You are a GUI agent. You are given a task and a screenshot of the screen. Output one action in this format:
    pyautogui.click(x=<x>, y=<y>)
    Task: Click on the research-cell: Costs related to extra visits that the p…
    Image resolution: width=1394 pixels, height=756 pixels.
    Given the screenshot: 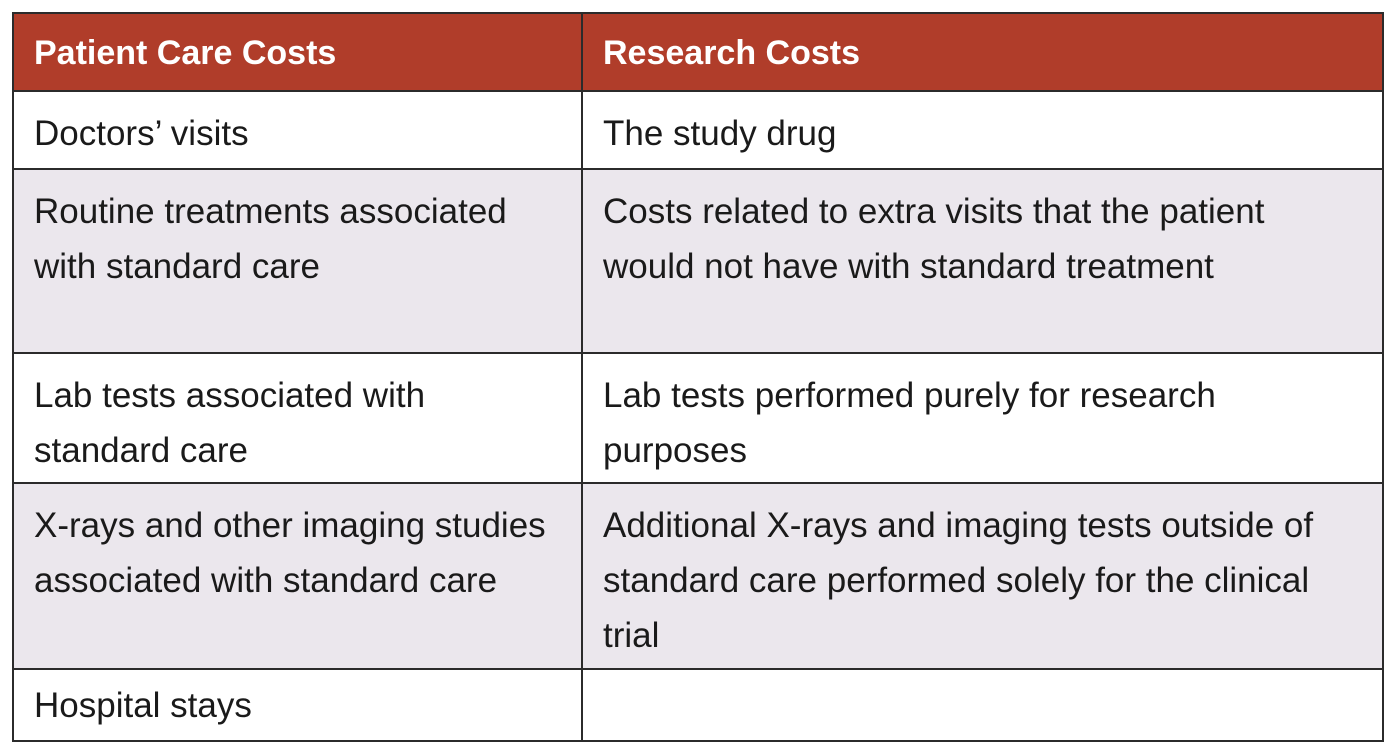 What is the action you would take?
    pyautogui.click(x=982, y=261)
    